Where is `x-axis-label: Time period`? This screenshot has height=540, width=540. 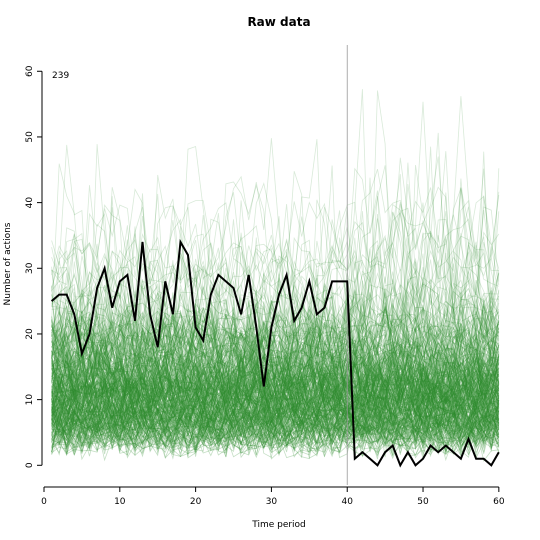 x-axis-label: Time period is located at coordinates (278, 525).